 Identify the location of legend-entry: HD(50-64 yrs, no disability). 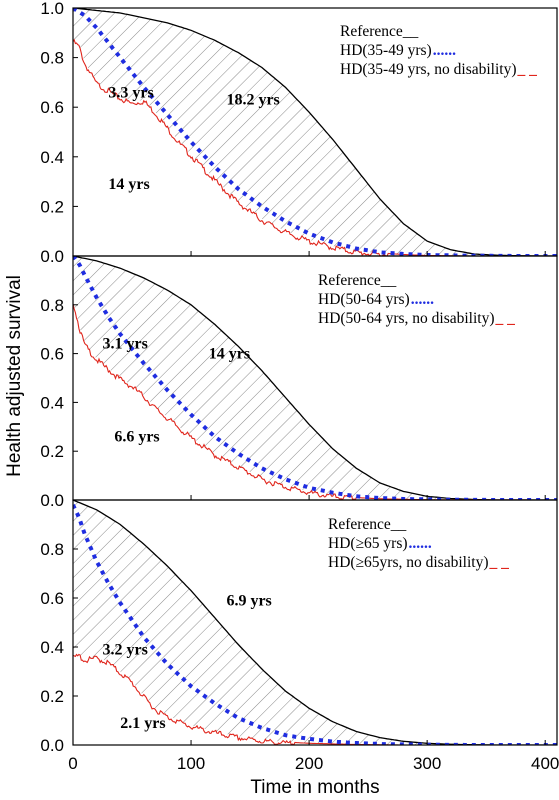
(406, 318).